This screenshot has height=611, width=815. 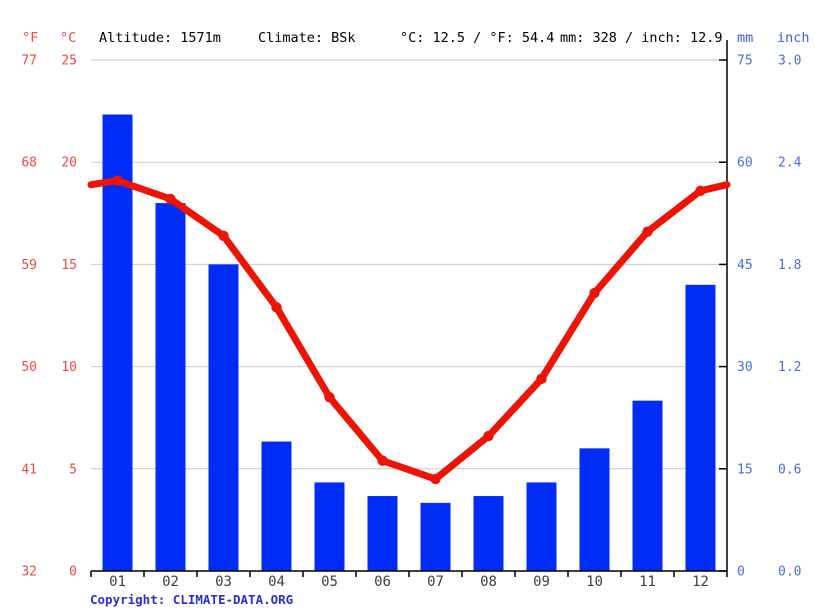 I want to click on copyright-label: Copyright:, so click(x=131, y=599).